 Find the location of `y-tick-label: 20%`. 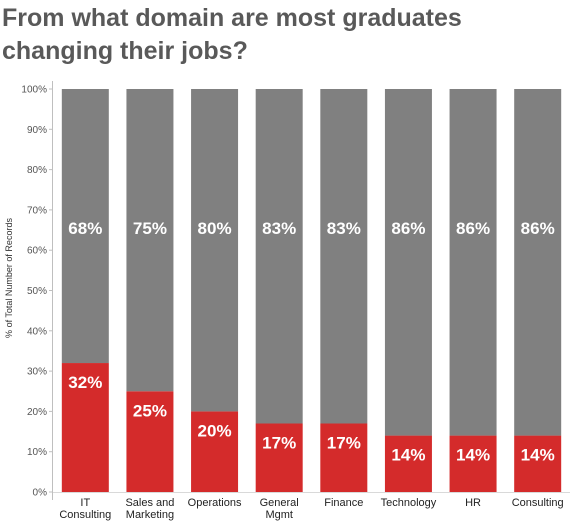

y-tick-label: 20% is located at coordinates (37, 412).